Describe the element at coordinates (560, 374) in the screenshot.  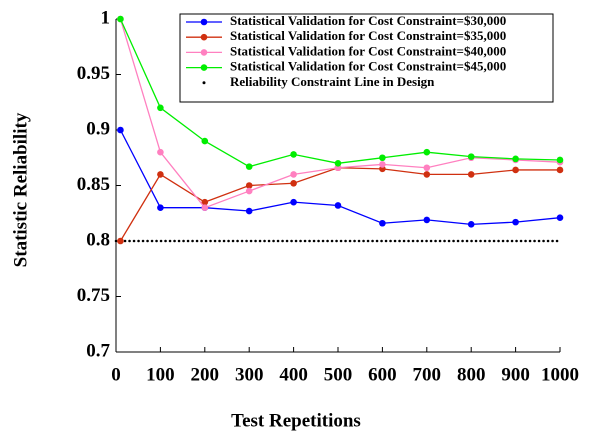
I see `x-tick-label: 1000` at that location.